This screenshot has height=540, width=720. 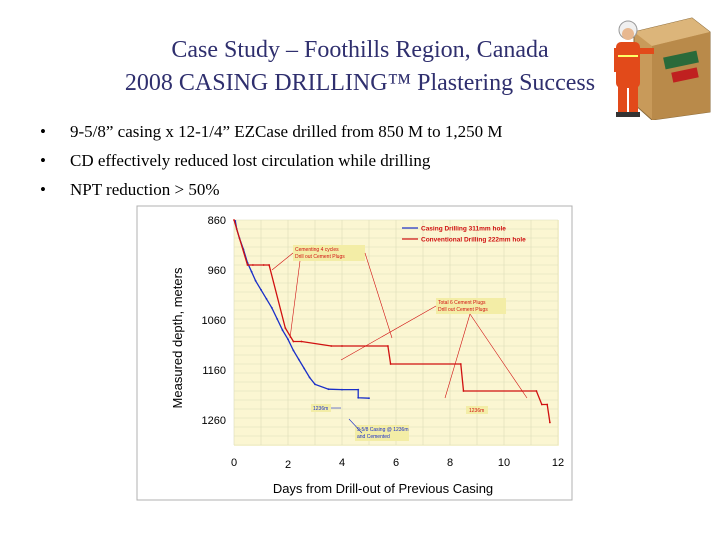 What do you see at coordinates (288, 465) in the screenshot?
I see `x-tick-label: 2` at bounding box center [288, 465].